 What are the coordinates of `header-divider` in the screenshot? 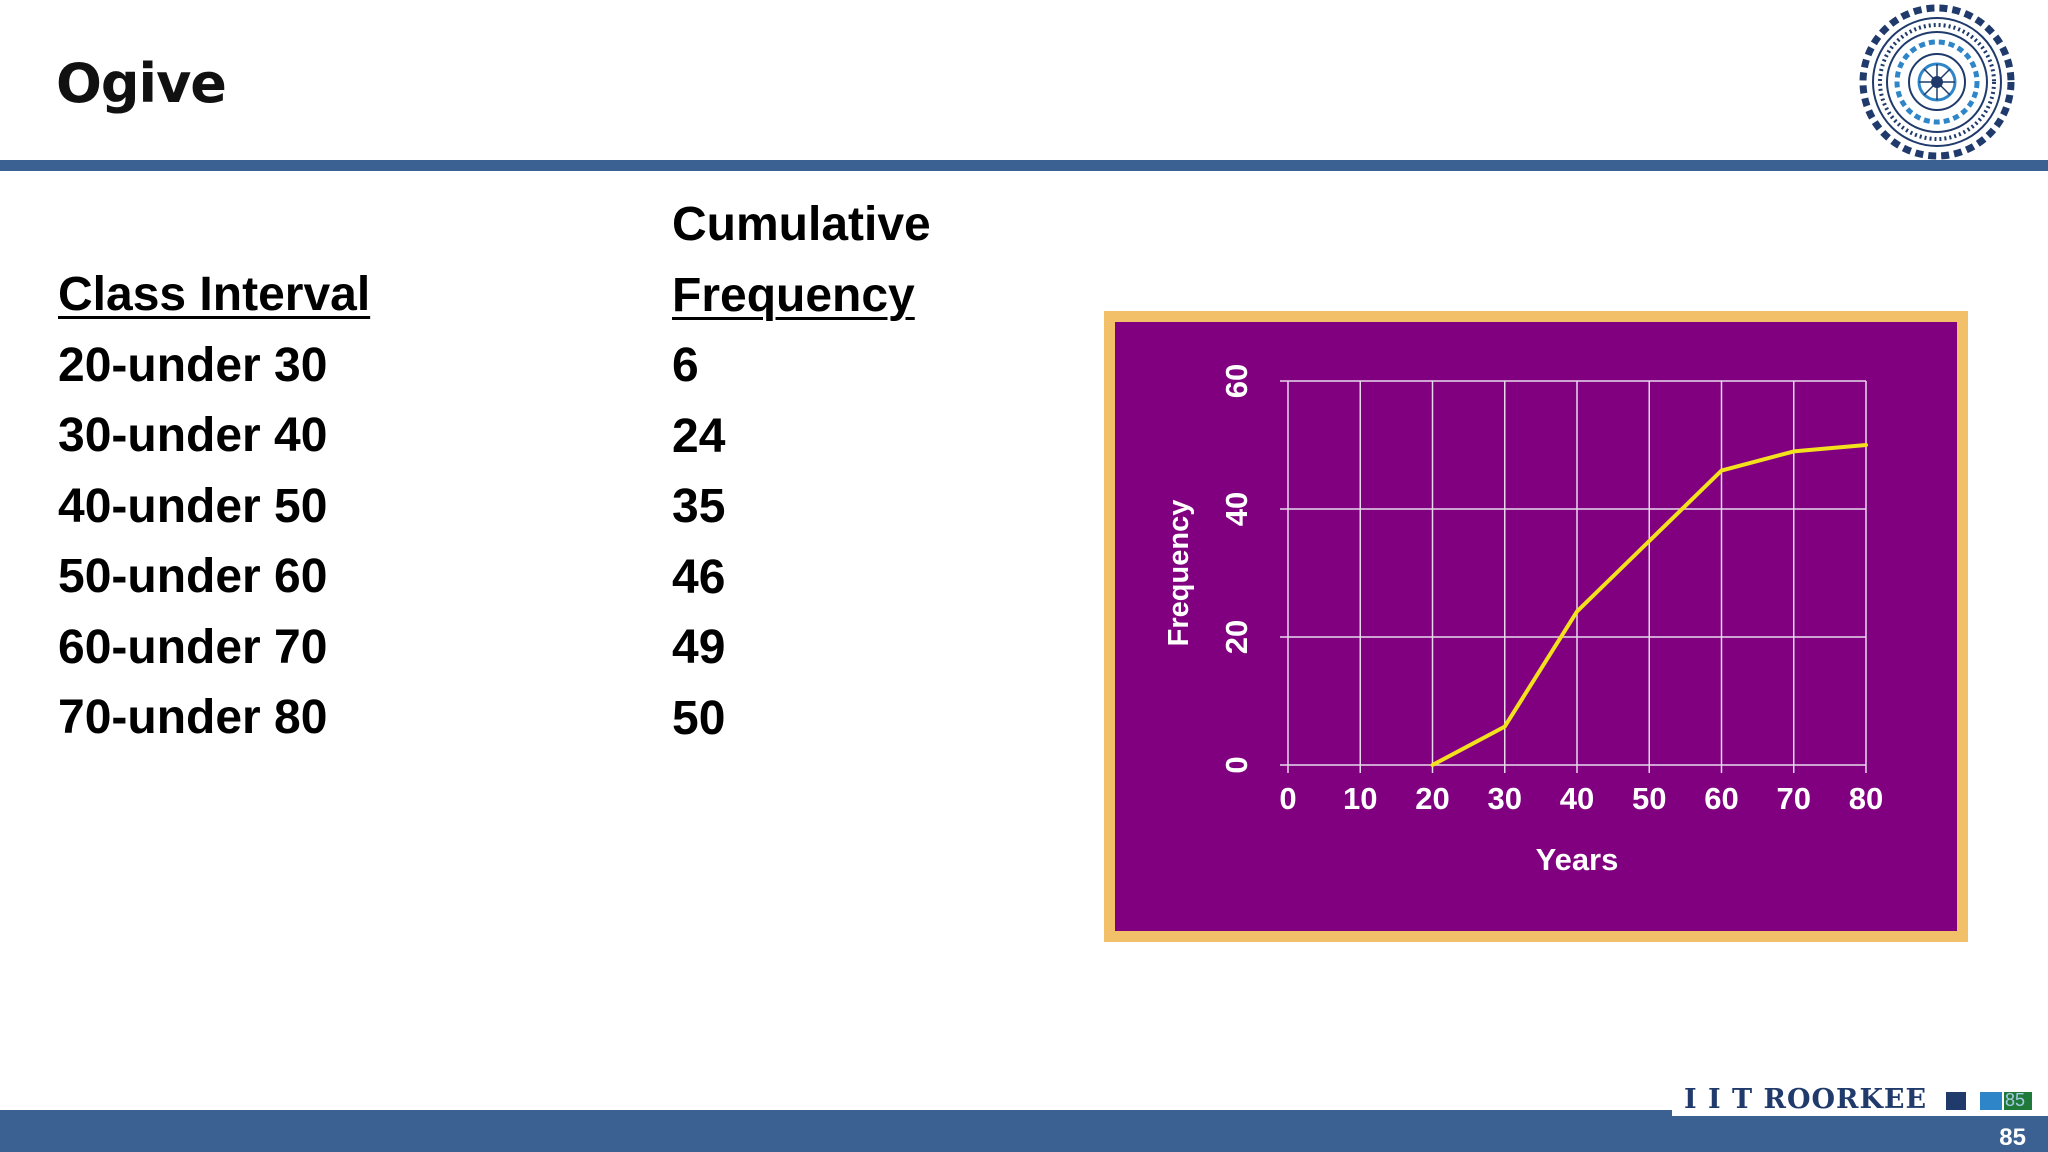 It's located at (1024, 165).